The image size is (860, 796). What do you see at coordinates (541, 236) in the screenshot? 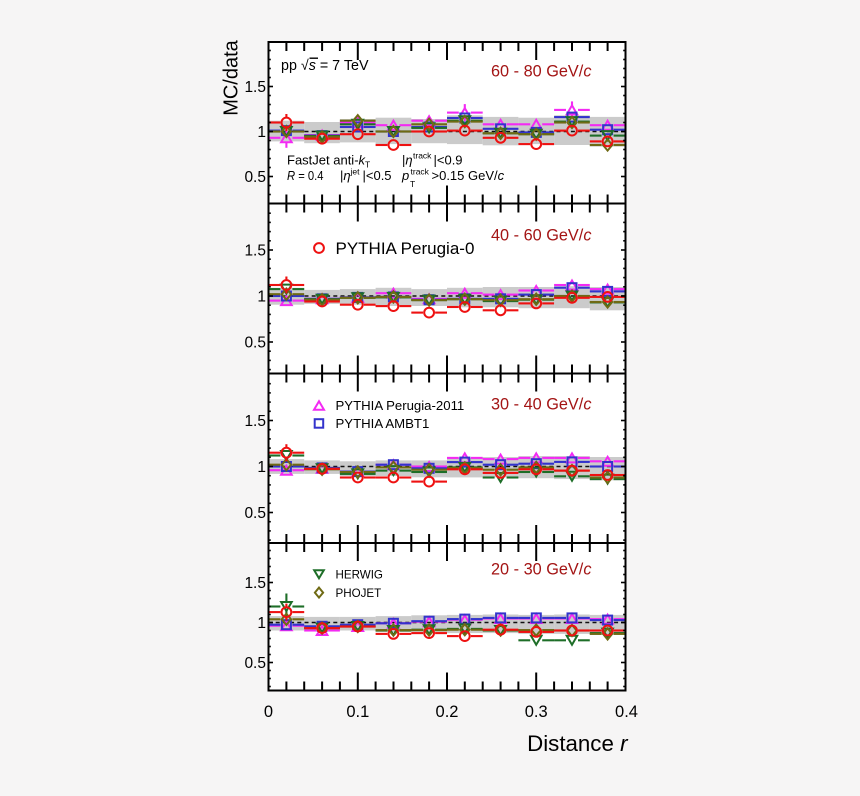
I see `svg-text: 40 - 60 GeV/c` at bounding box center [541, 236].